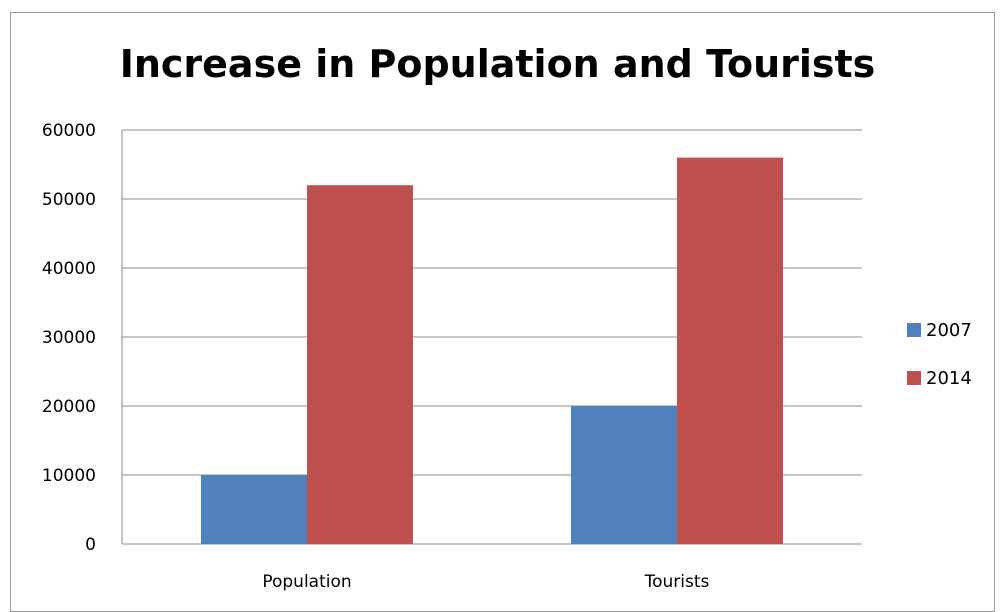 This screenshot has height=612, width=1003. Describe the element at coordinates (949, 378) in the screenshot. I see `legend-label: 2014` at that location.